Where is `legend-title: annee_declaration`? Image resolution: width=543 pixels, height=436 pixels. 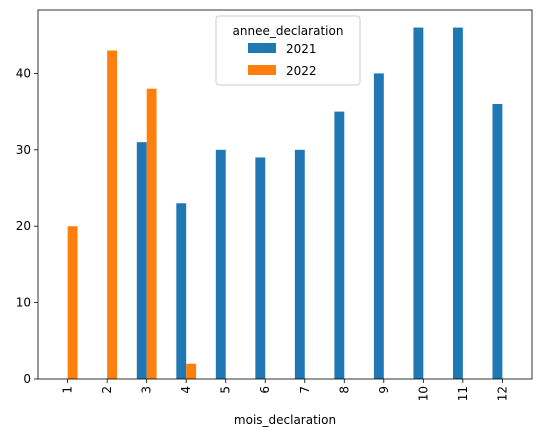
legend-title: annee_declaration is located at coordinates (288, 31).